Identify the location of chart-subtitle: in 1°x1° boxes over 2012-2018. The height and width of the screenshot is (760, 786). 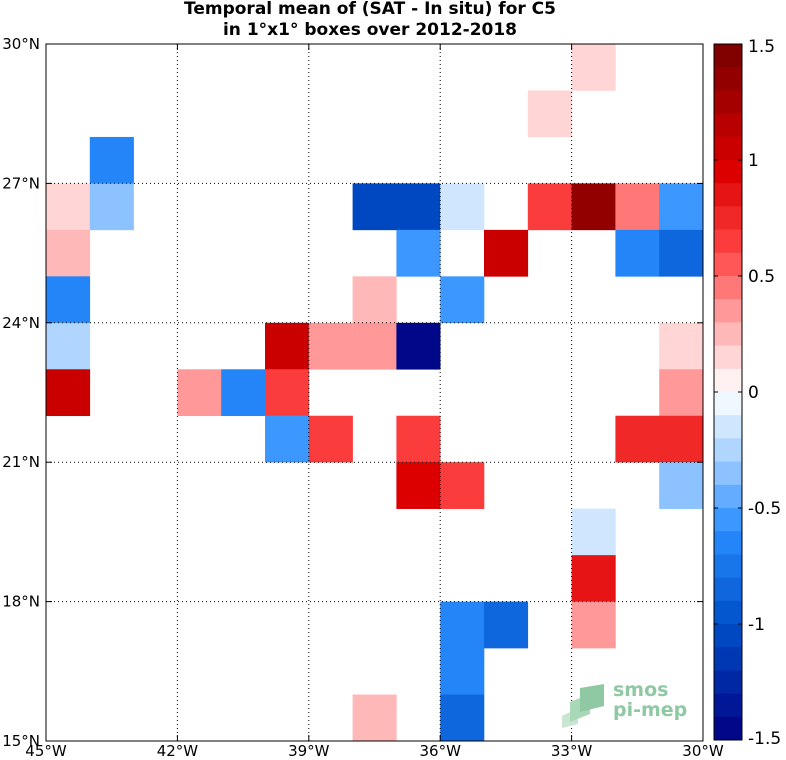
(370, 30).